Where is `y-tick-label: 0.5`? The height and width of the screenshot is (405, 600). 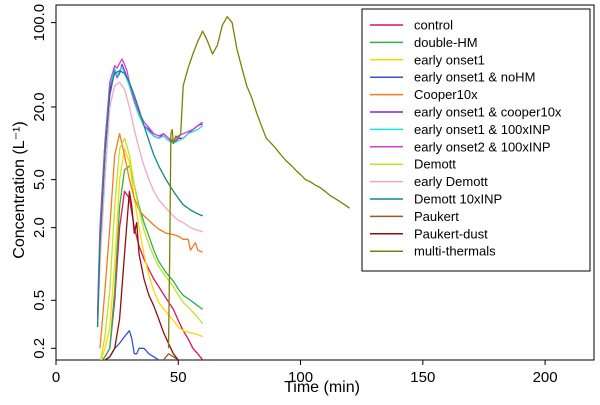
y-tick-label: 0.5 is located at coordinates (39, 300).